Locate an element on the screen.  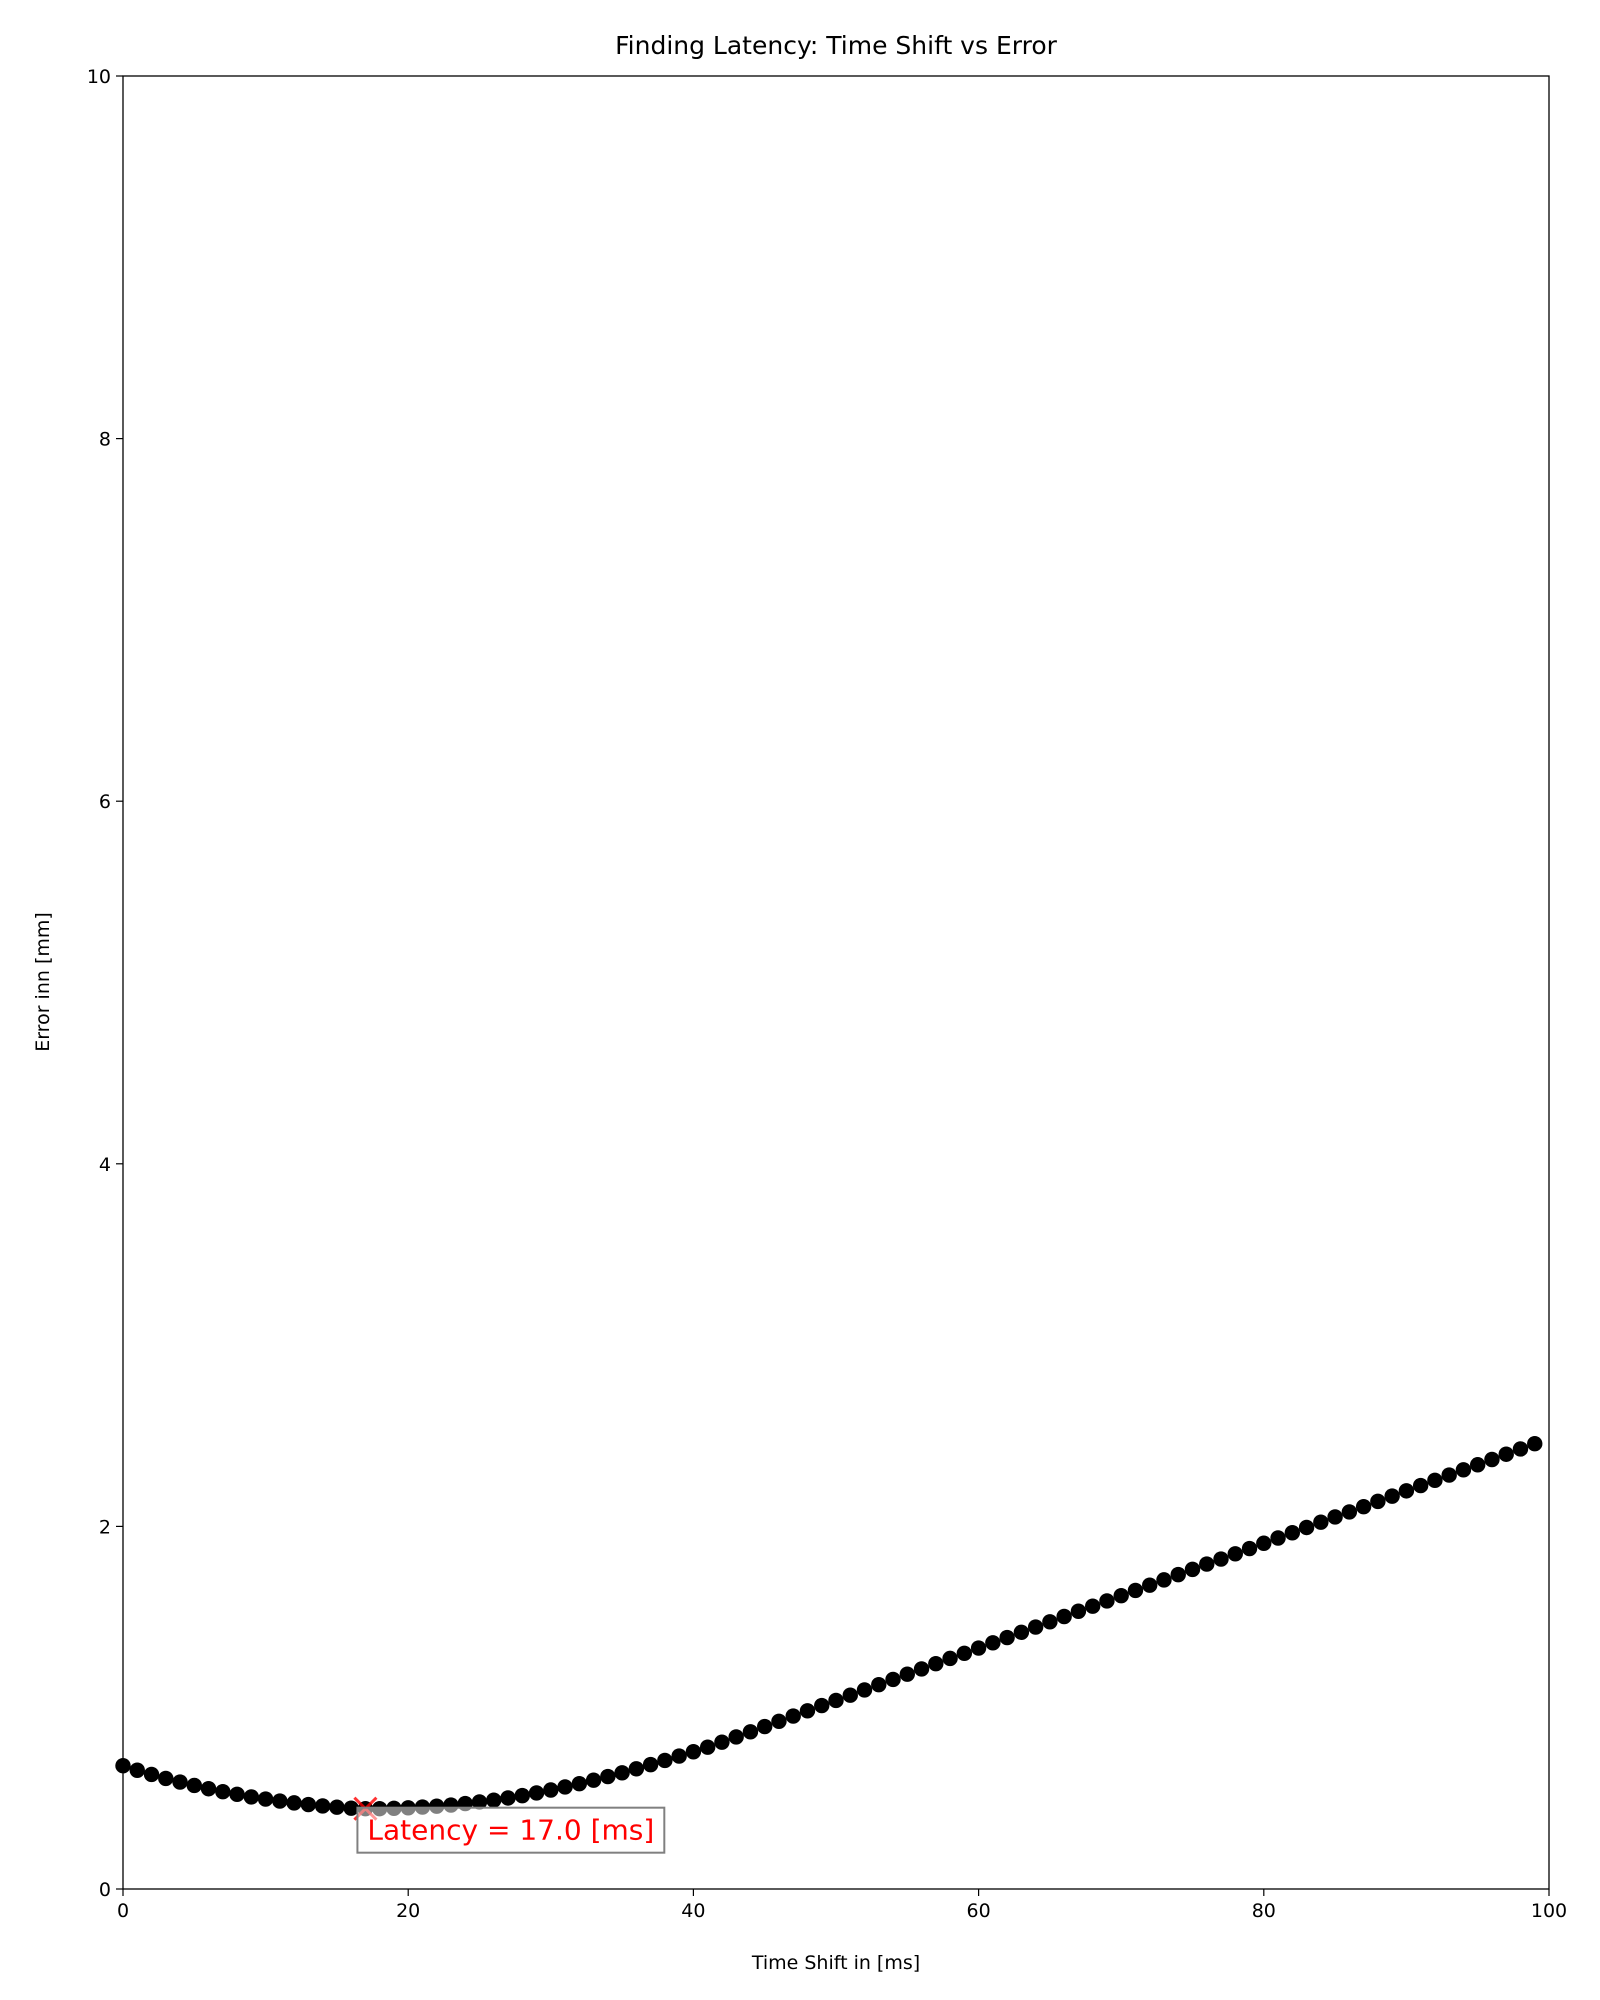
y-tick-label: 6 is located at coordinates (105, 802).